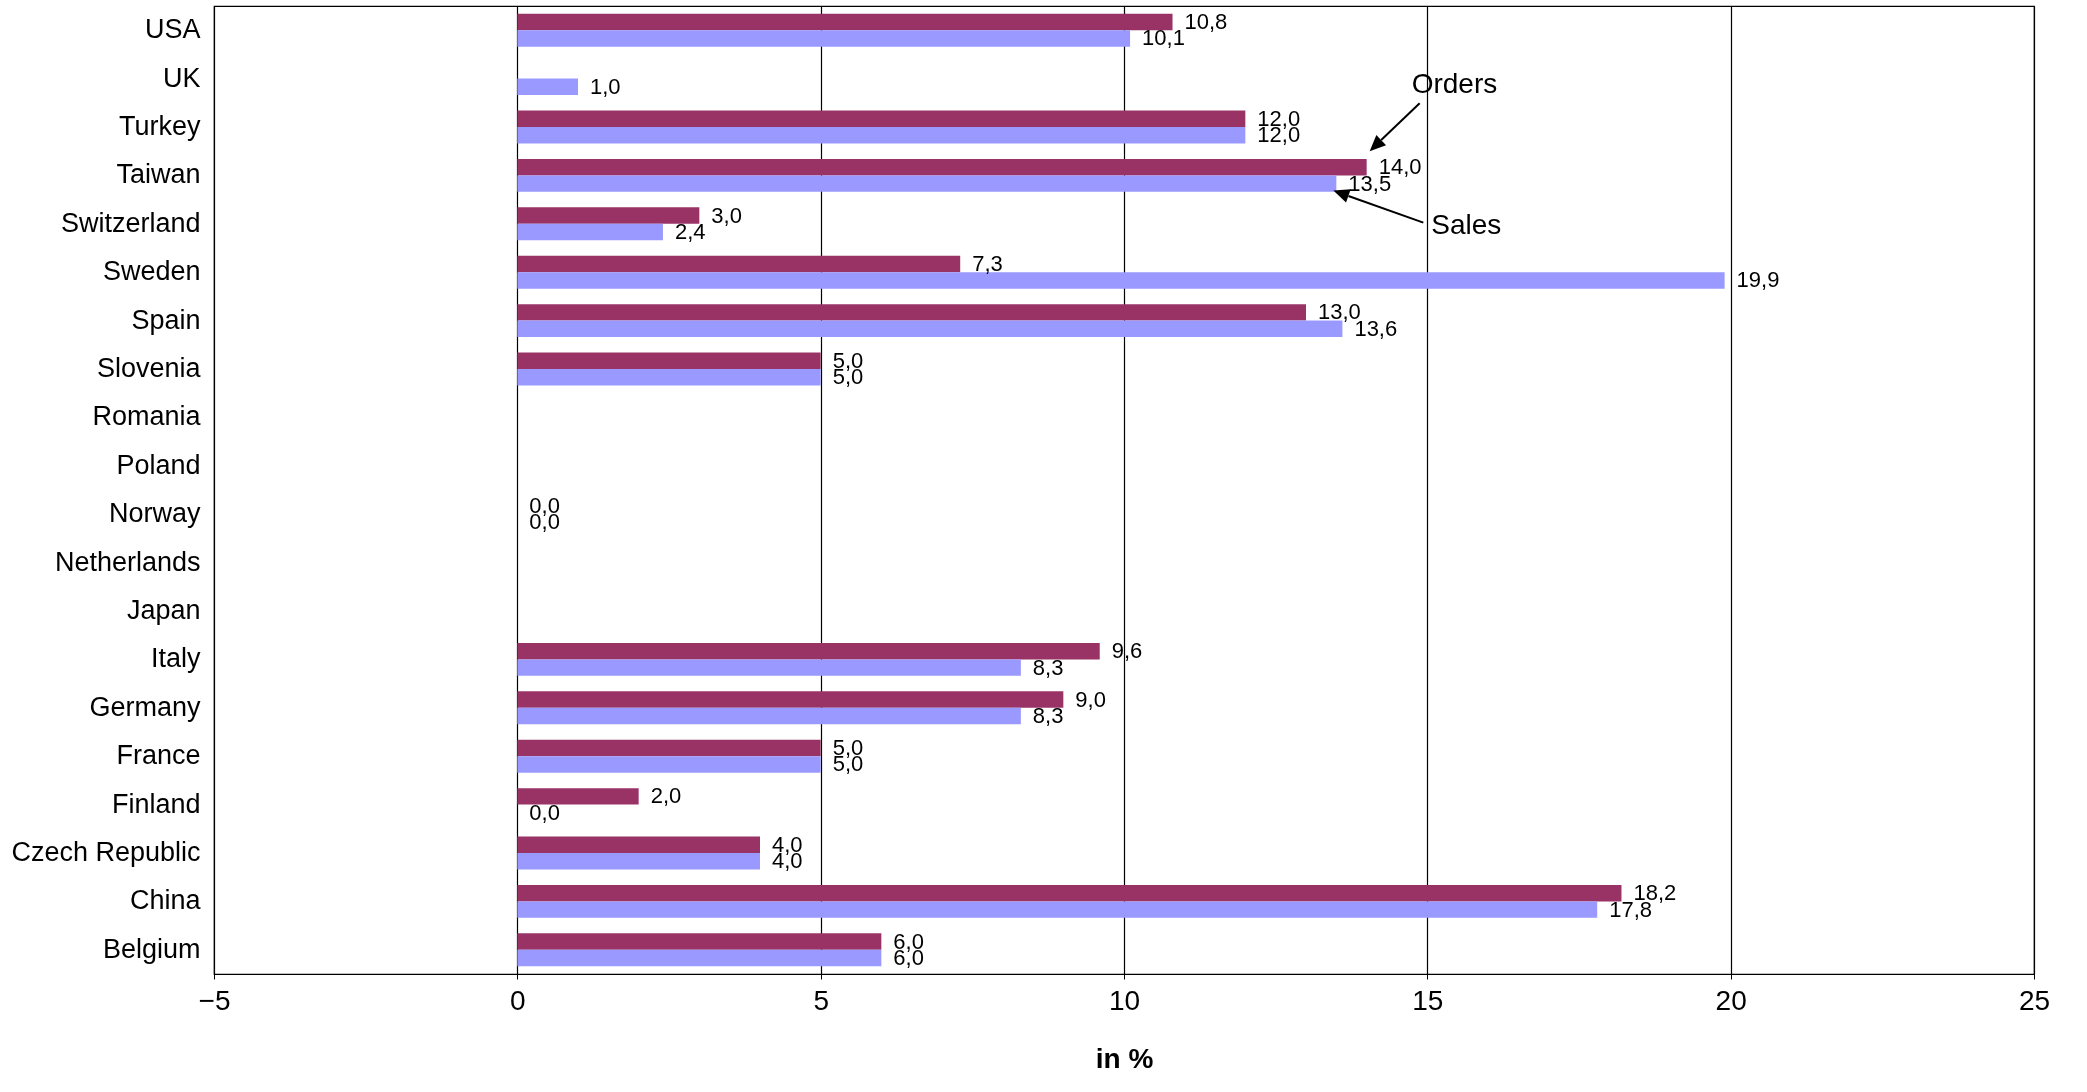 The height and width of the screenshot is (1092, 2087). Describe the element at coordinates (151, 271) in the screenshot. I see `y-tick-label: Sweden` at that location.